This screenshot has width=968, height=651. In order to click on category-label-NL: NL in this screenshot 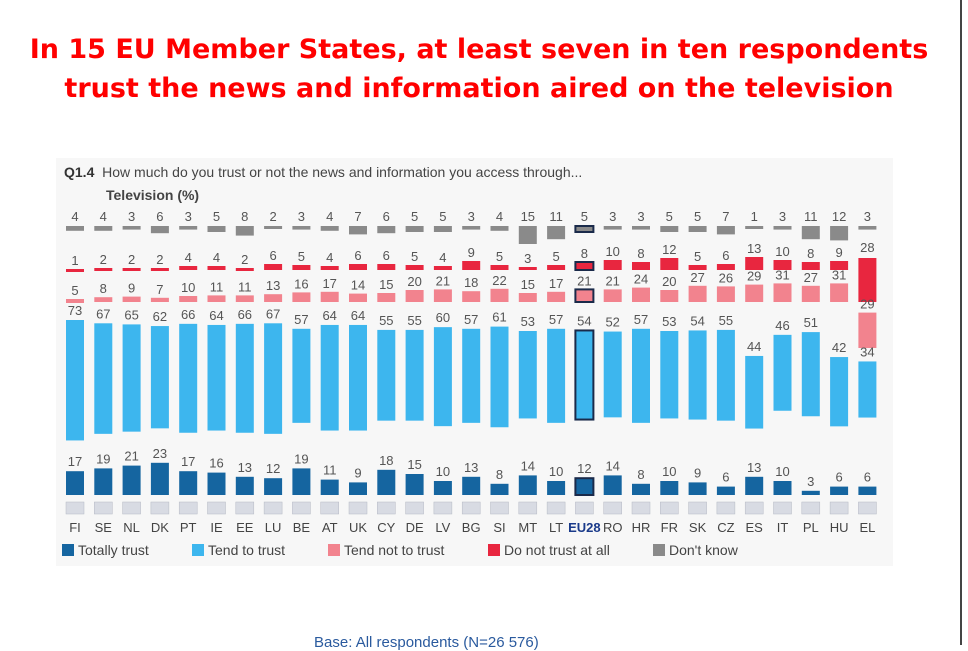, I will do `click(131, 527)`.